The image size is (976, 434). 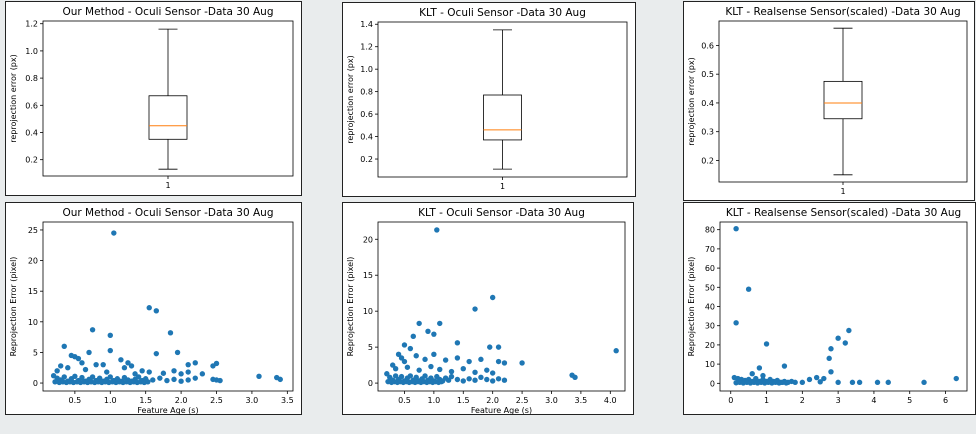 What do you see at coordinates (707, 45) in the screenshot?
I see `y-tick-label: 0.6` at bounding box center [707, 45].